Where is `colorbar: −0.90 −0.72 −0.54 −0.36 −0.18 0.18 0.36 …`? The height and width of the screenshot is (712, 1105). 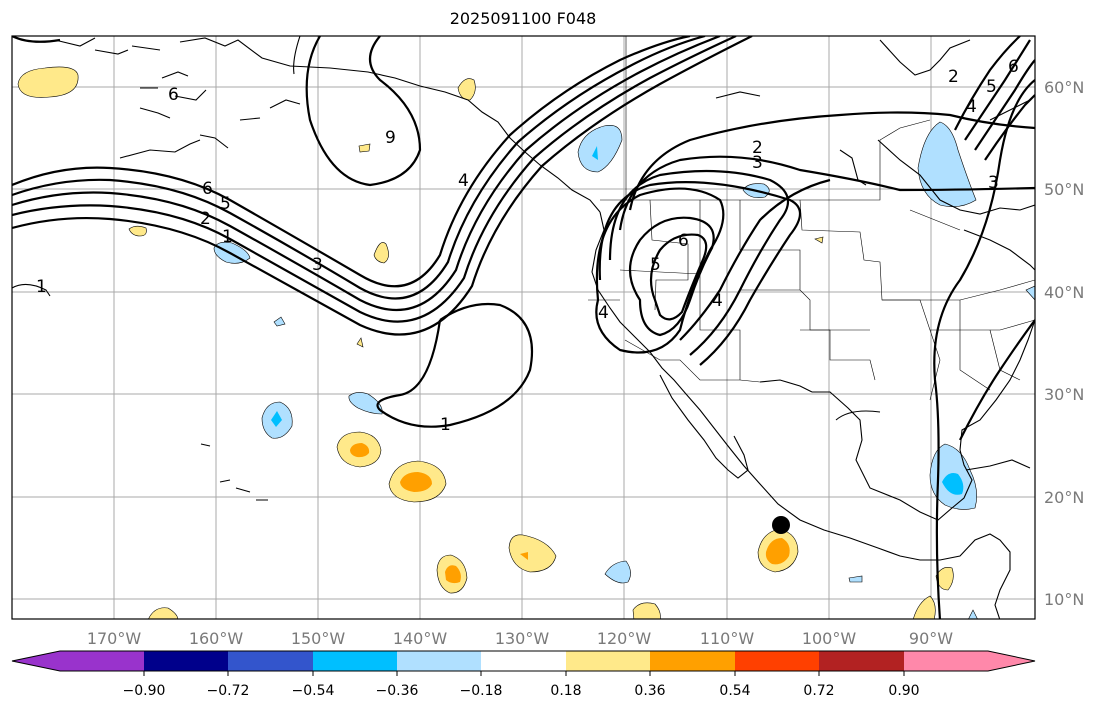 colorbar: −0.90 −0.72 −0.54 −0.36 −0.18 0.18 0.36 … is located at coordinates (523, 674).